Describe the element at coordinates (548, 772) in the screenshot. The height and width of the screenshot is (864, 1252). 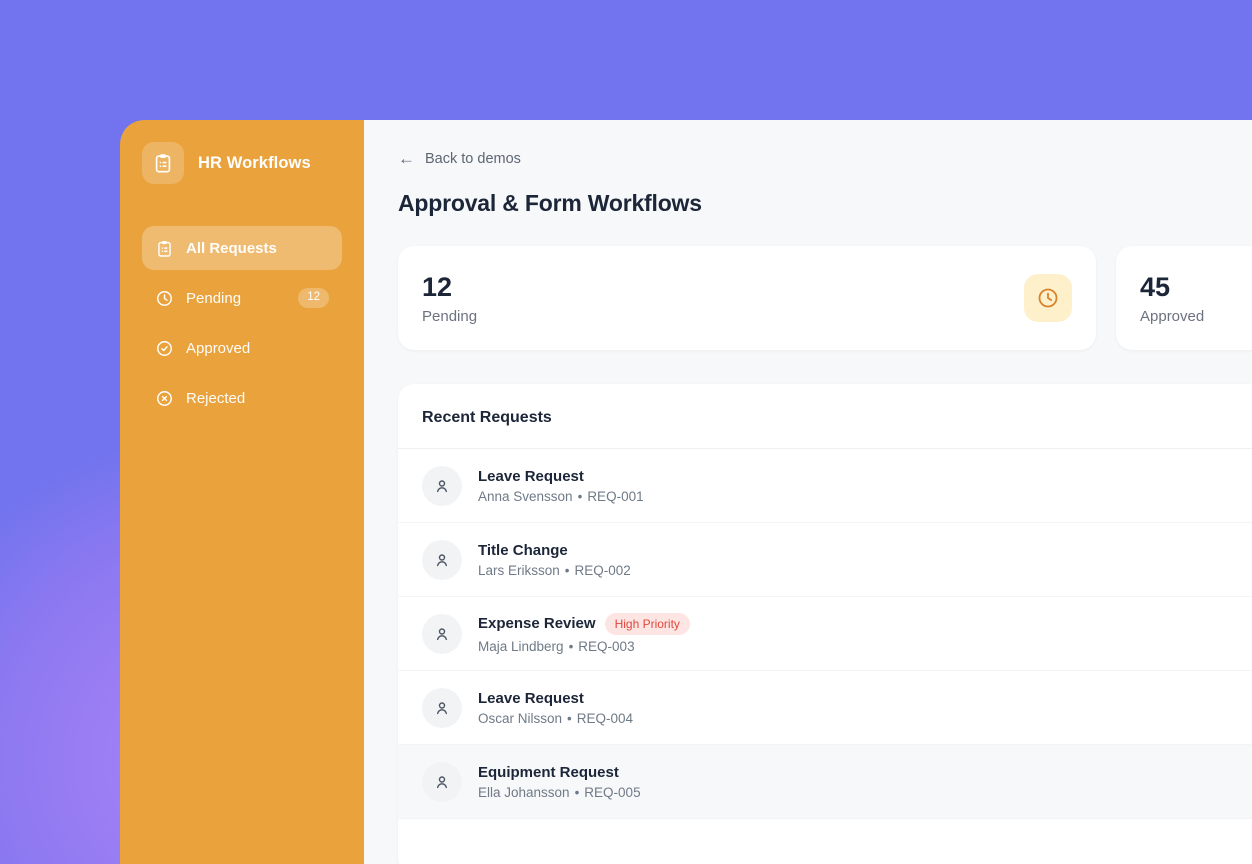
I see `request-title: Equipment Request` at that location.